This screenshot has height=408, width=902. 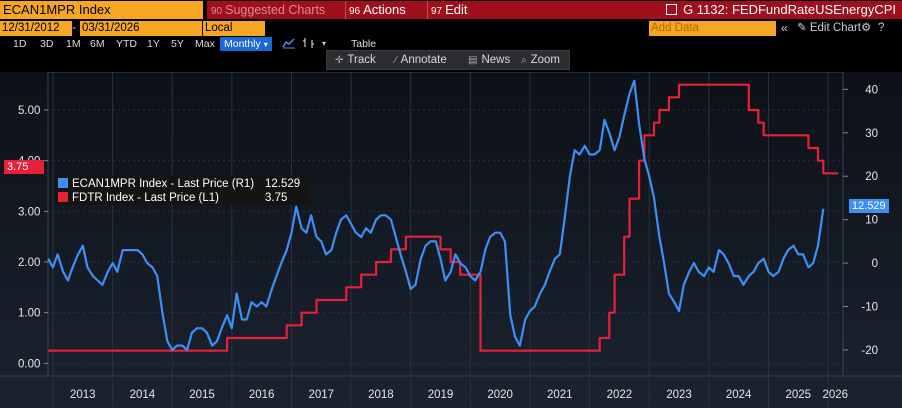 I want to click on line-chart-icon, so click(x=289, y=44).